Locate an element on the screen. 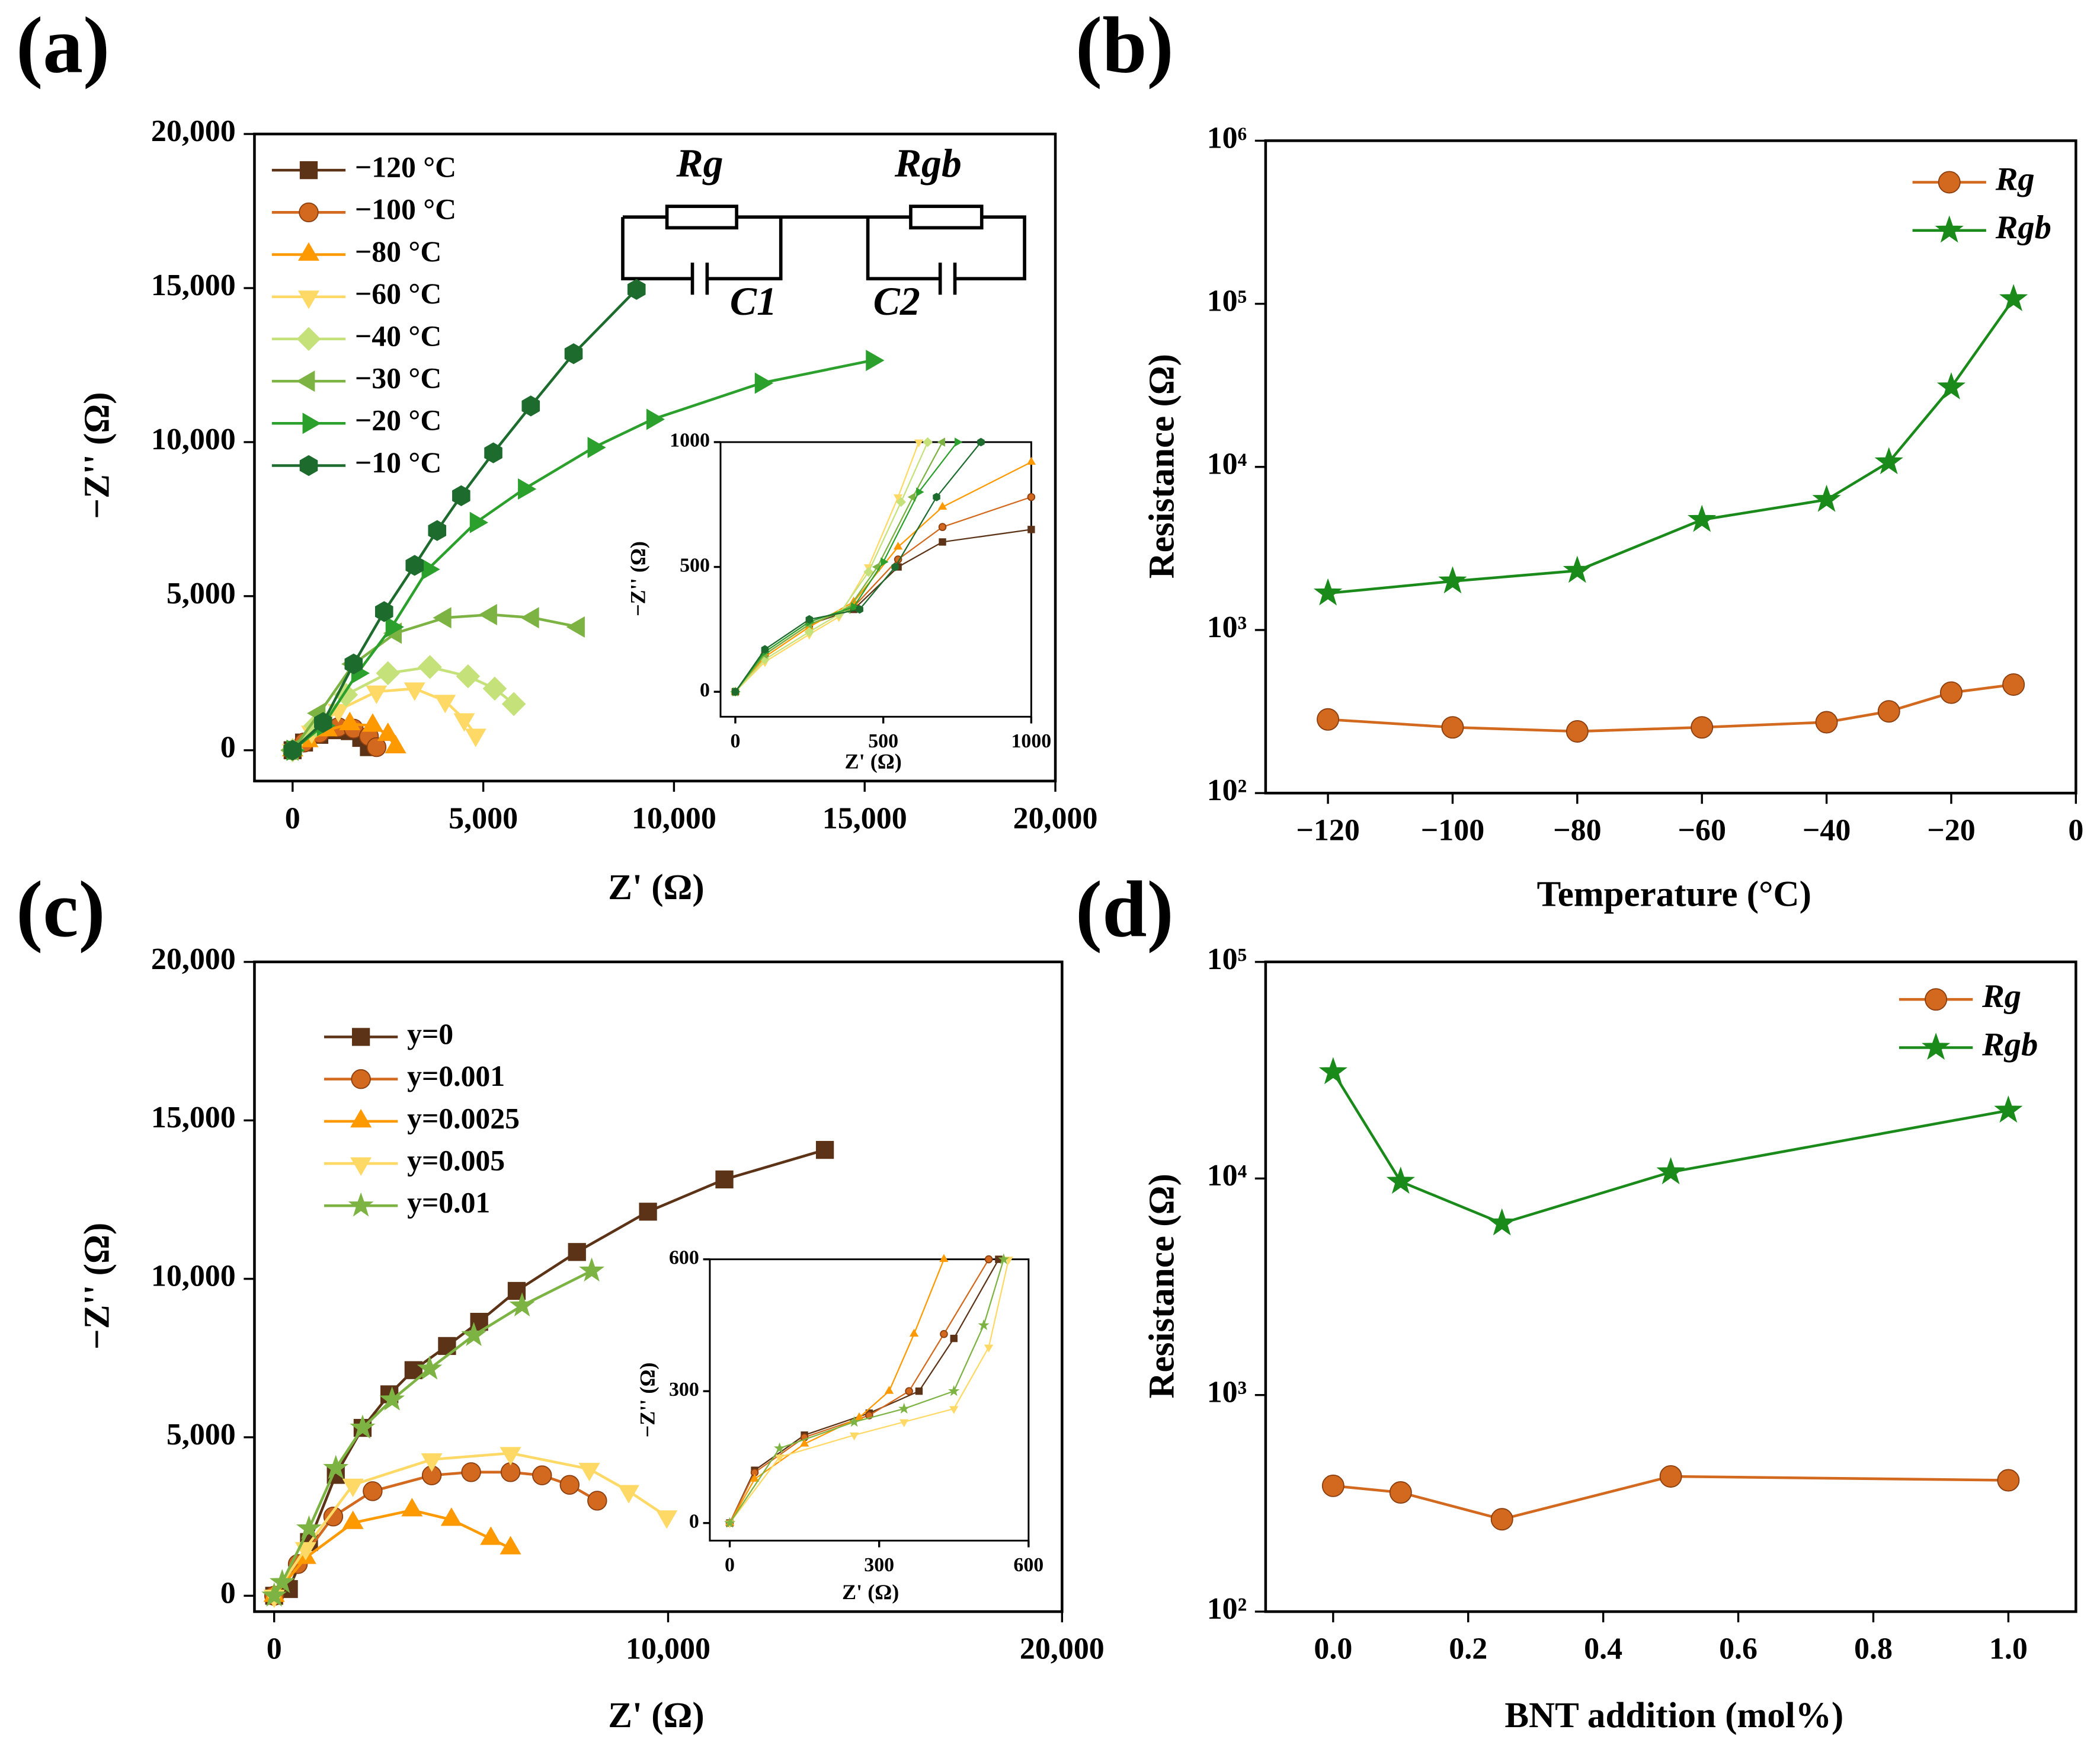  legend-label: −120 °C is located at coordinates (405, 167).